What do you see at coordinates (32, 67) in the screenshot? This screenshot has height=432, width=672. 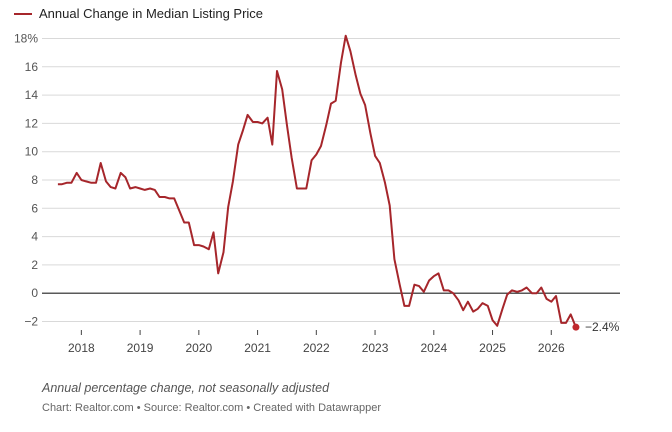 I see `y-tick-label: 16` at bounding box center [32, 67].